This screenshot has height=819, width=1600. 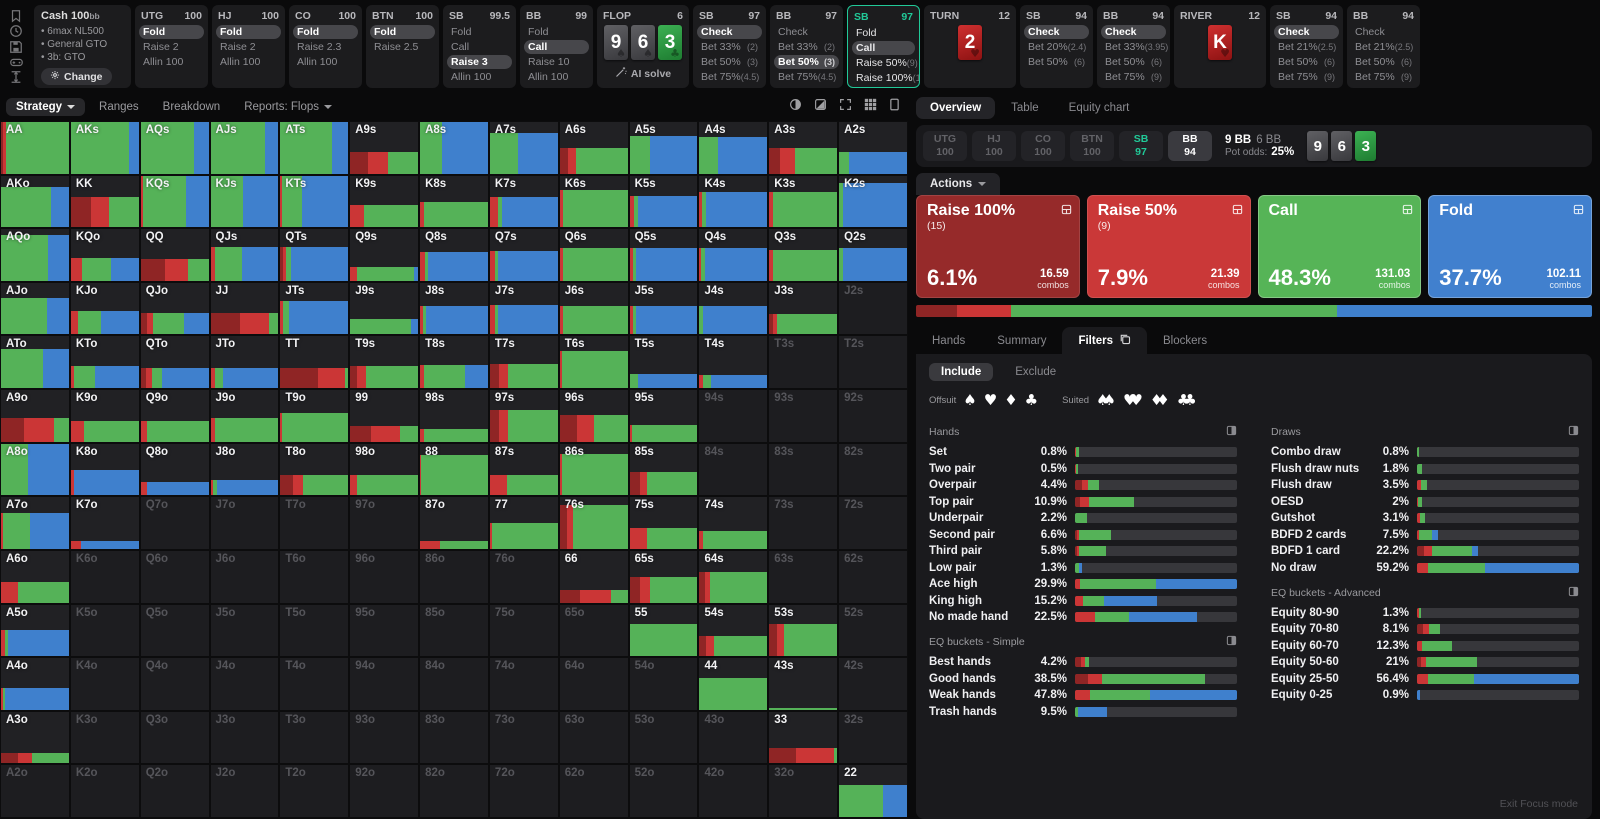 I want to click on matrix-cell-QJo: QJo, so click(x=174, y=308).